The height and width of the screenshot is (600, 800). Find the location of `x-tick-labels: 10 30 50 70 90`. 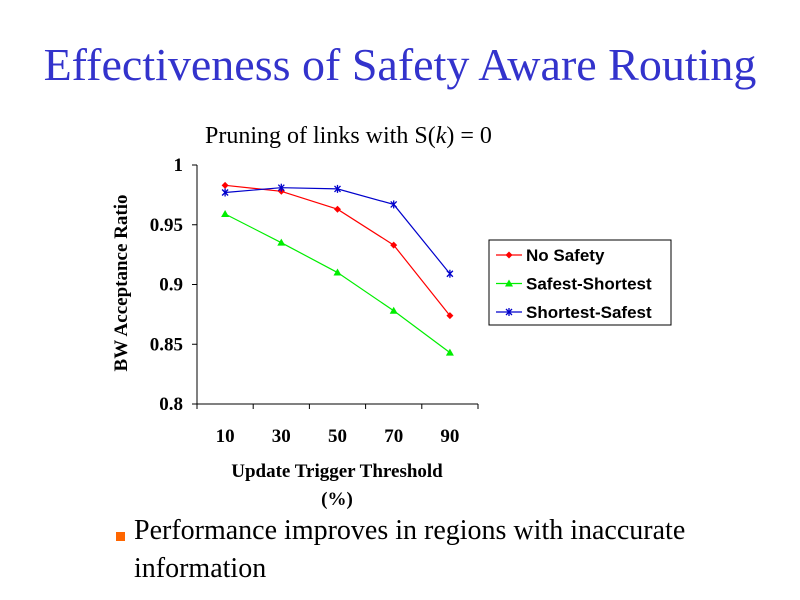

x-tick-labels: 10 30 50 70 90 is located at coordinates (338, 436).